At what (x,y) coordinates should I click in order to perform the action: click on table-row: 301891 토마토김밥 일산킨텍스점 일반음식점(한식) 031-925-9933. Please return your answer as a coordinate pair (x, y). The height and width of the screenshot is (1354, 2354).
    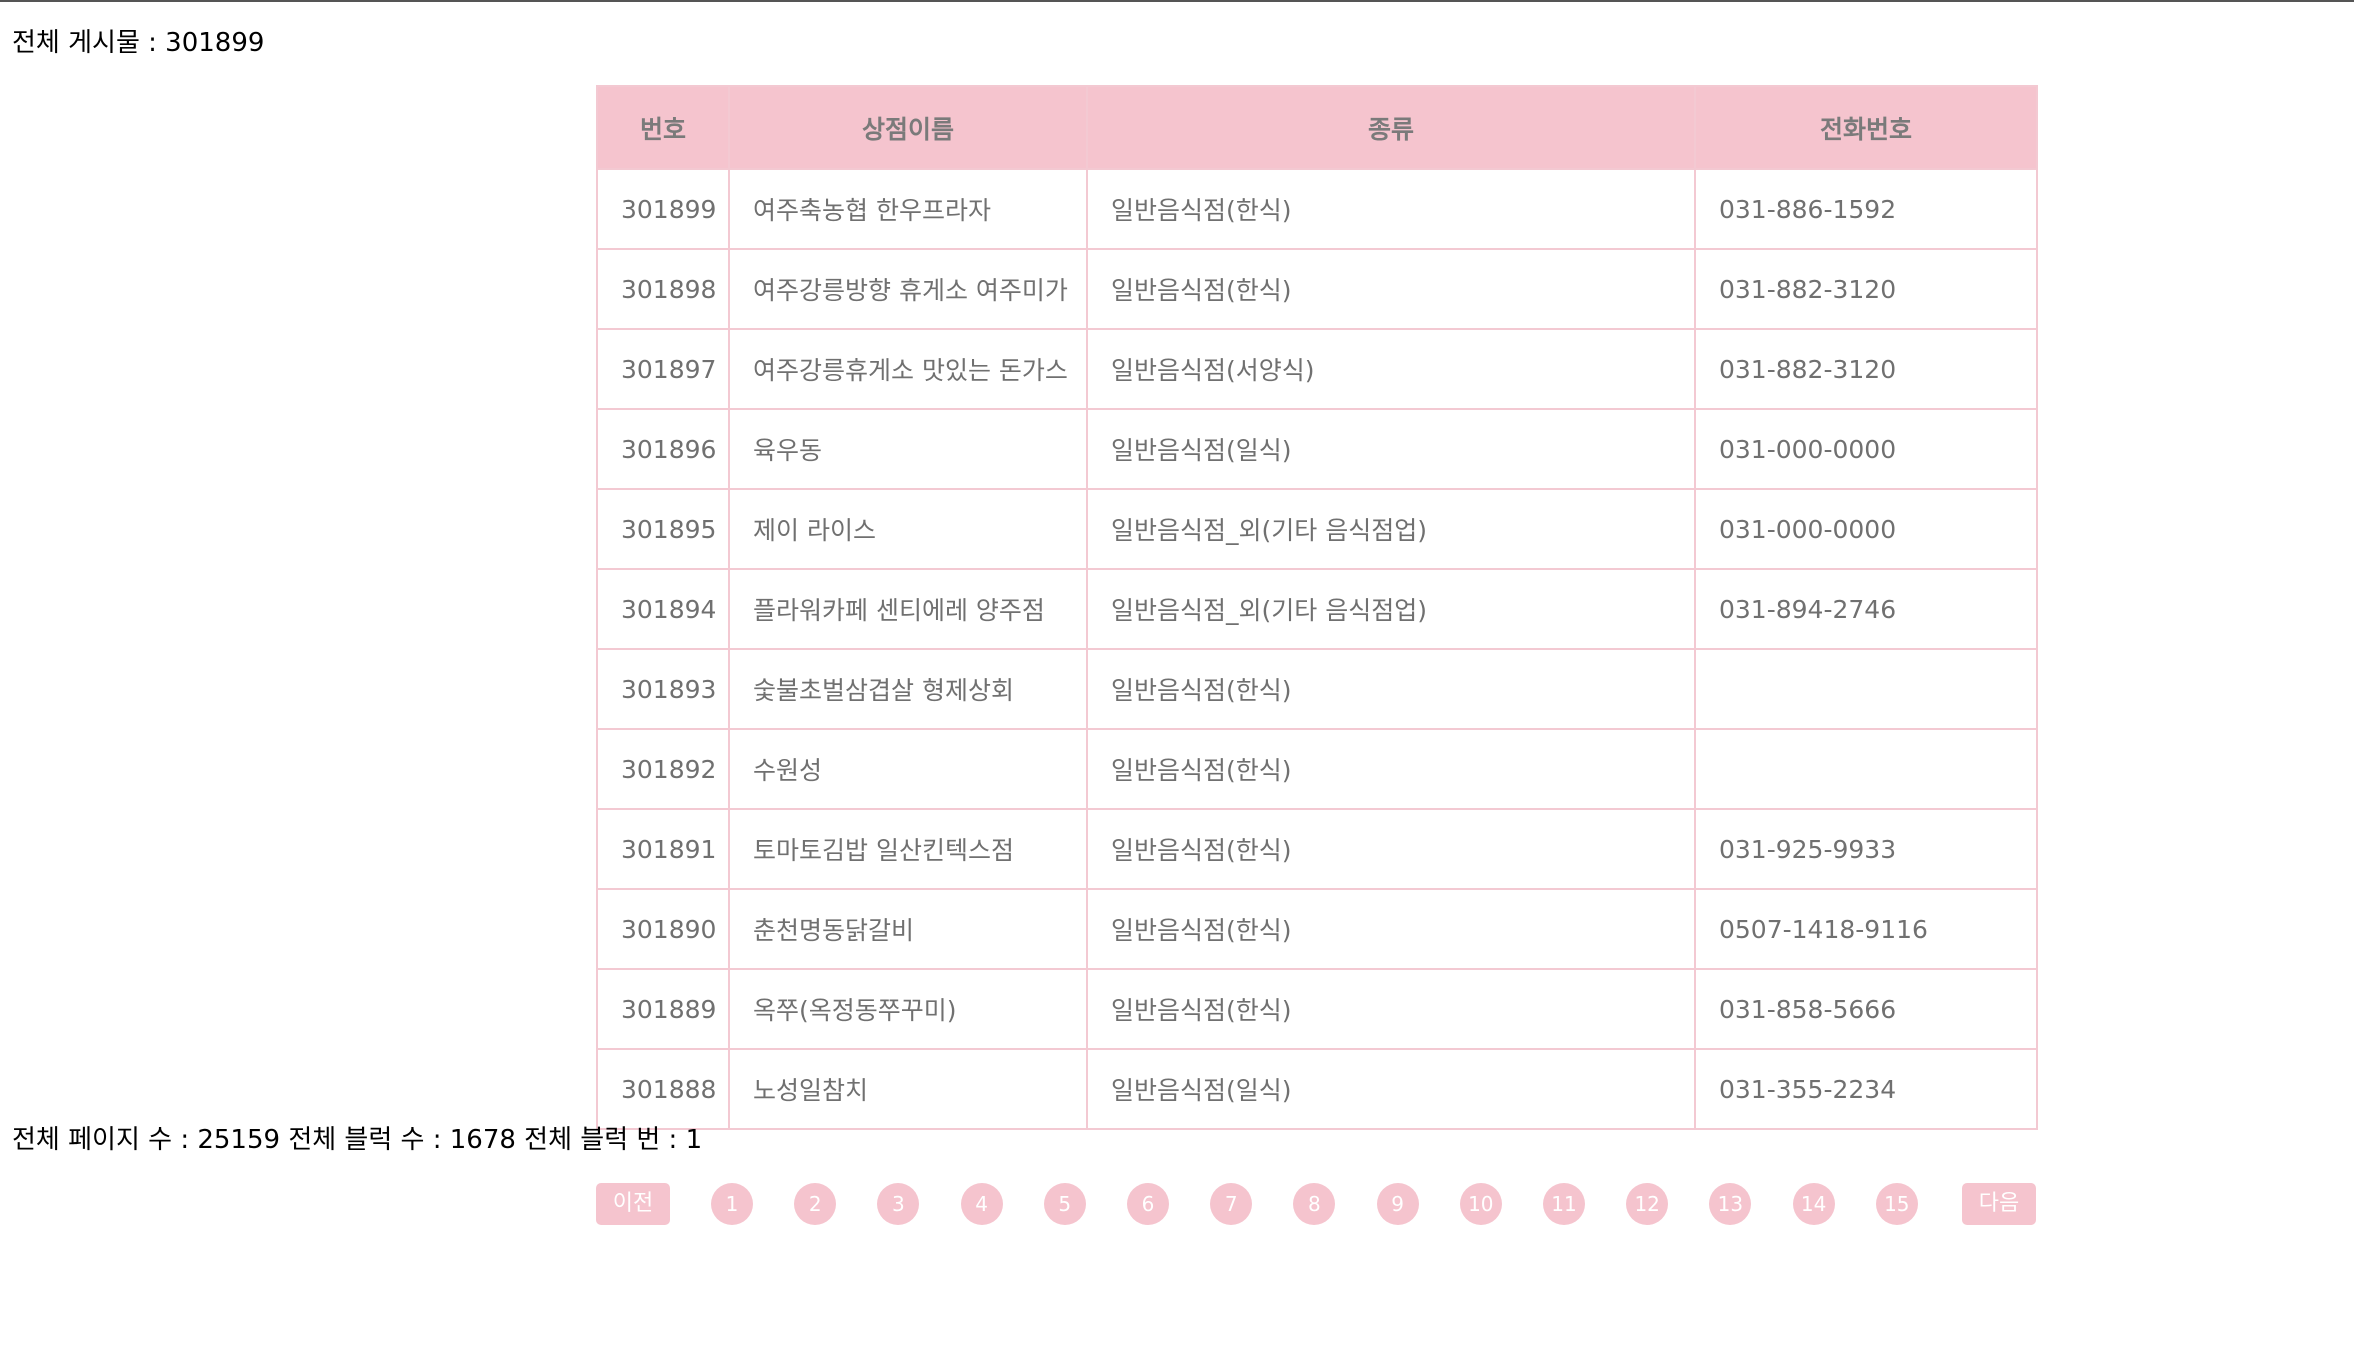
    Looking at the image, I should click on (1317, 849).